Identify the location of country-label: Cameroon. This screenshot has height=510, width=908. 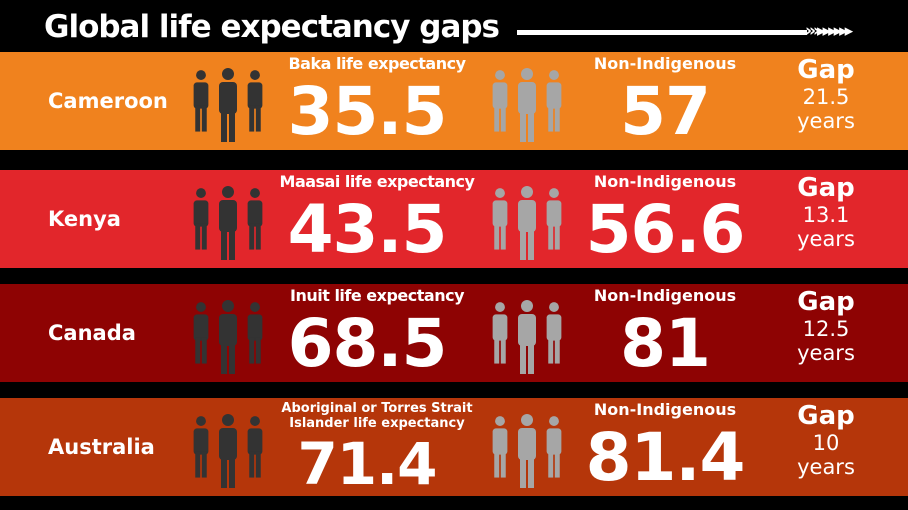
(108, 101).